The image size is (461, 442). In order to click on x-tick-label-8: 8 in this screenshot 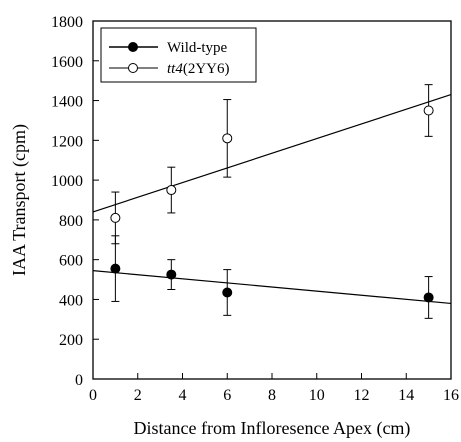, I will do `click(272, 395)`.